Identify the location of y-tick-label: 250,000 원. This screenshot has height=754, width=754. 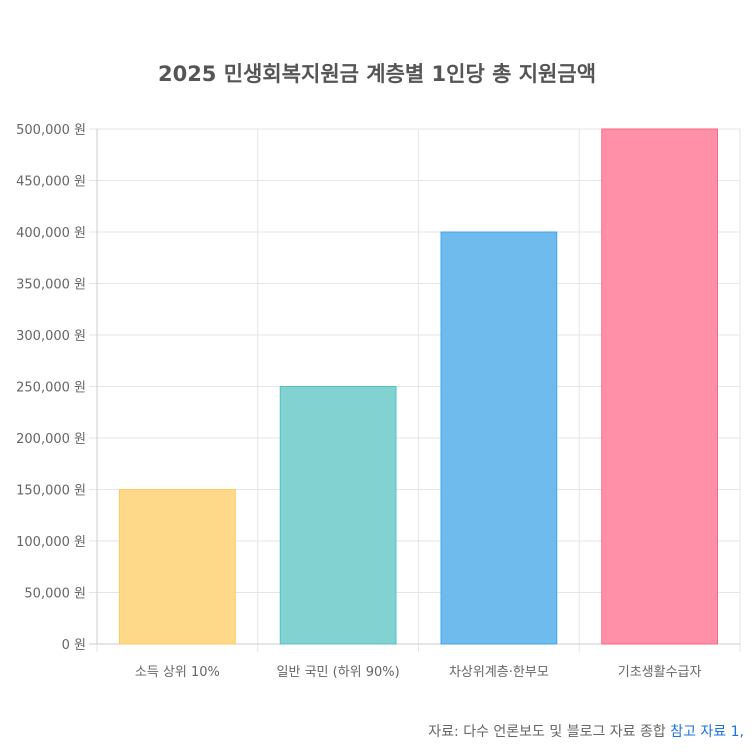
(51, 388).